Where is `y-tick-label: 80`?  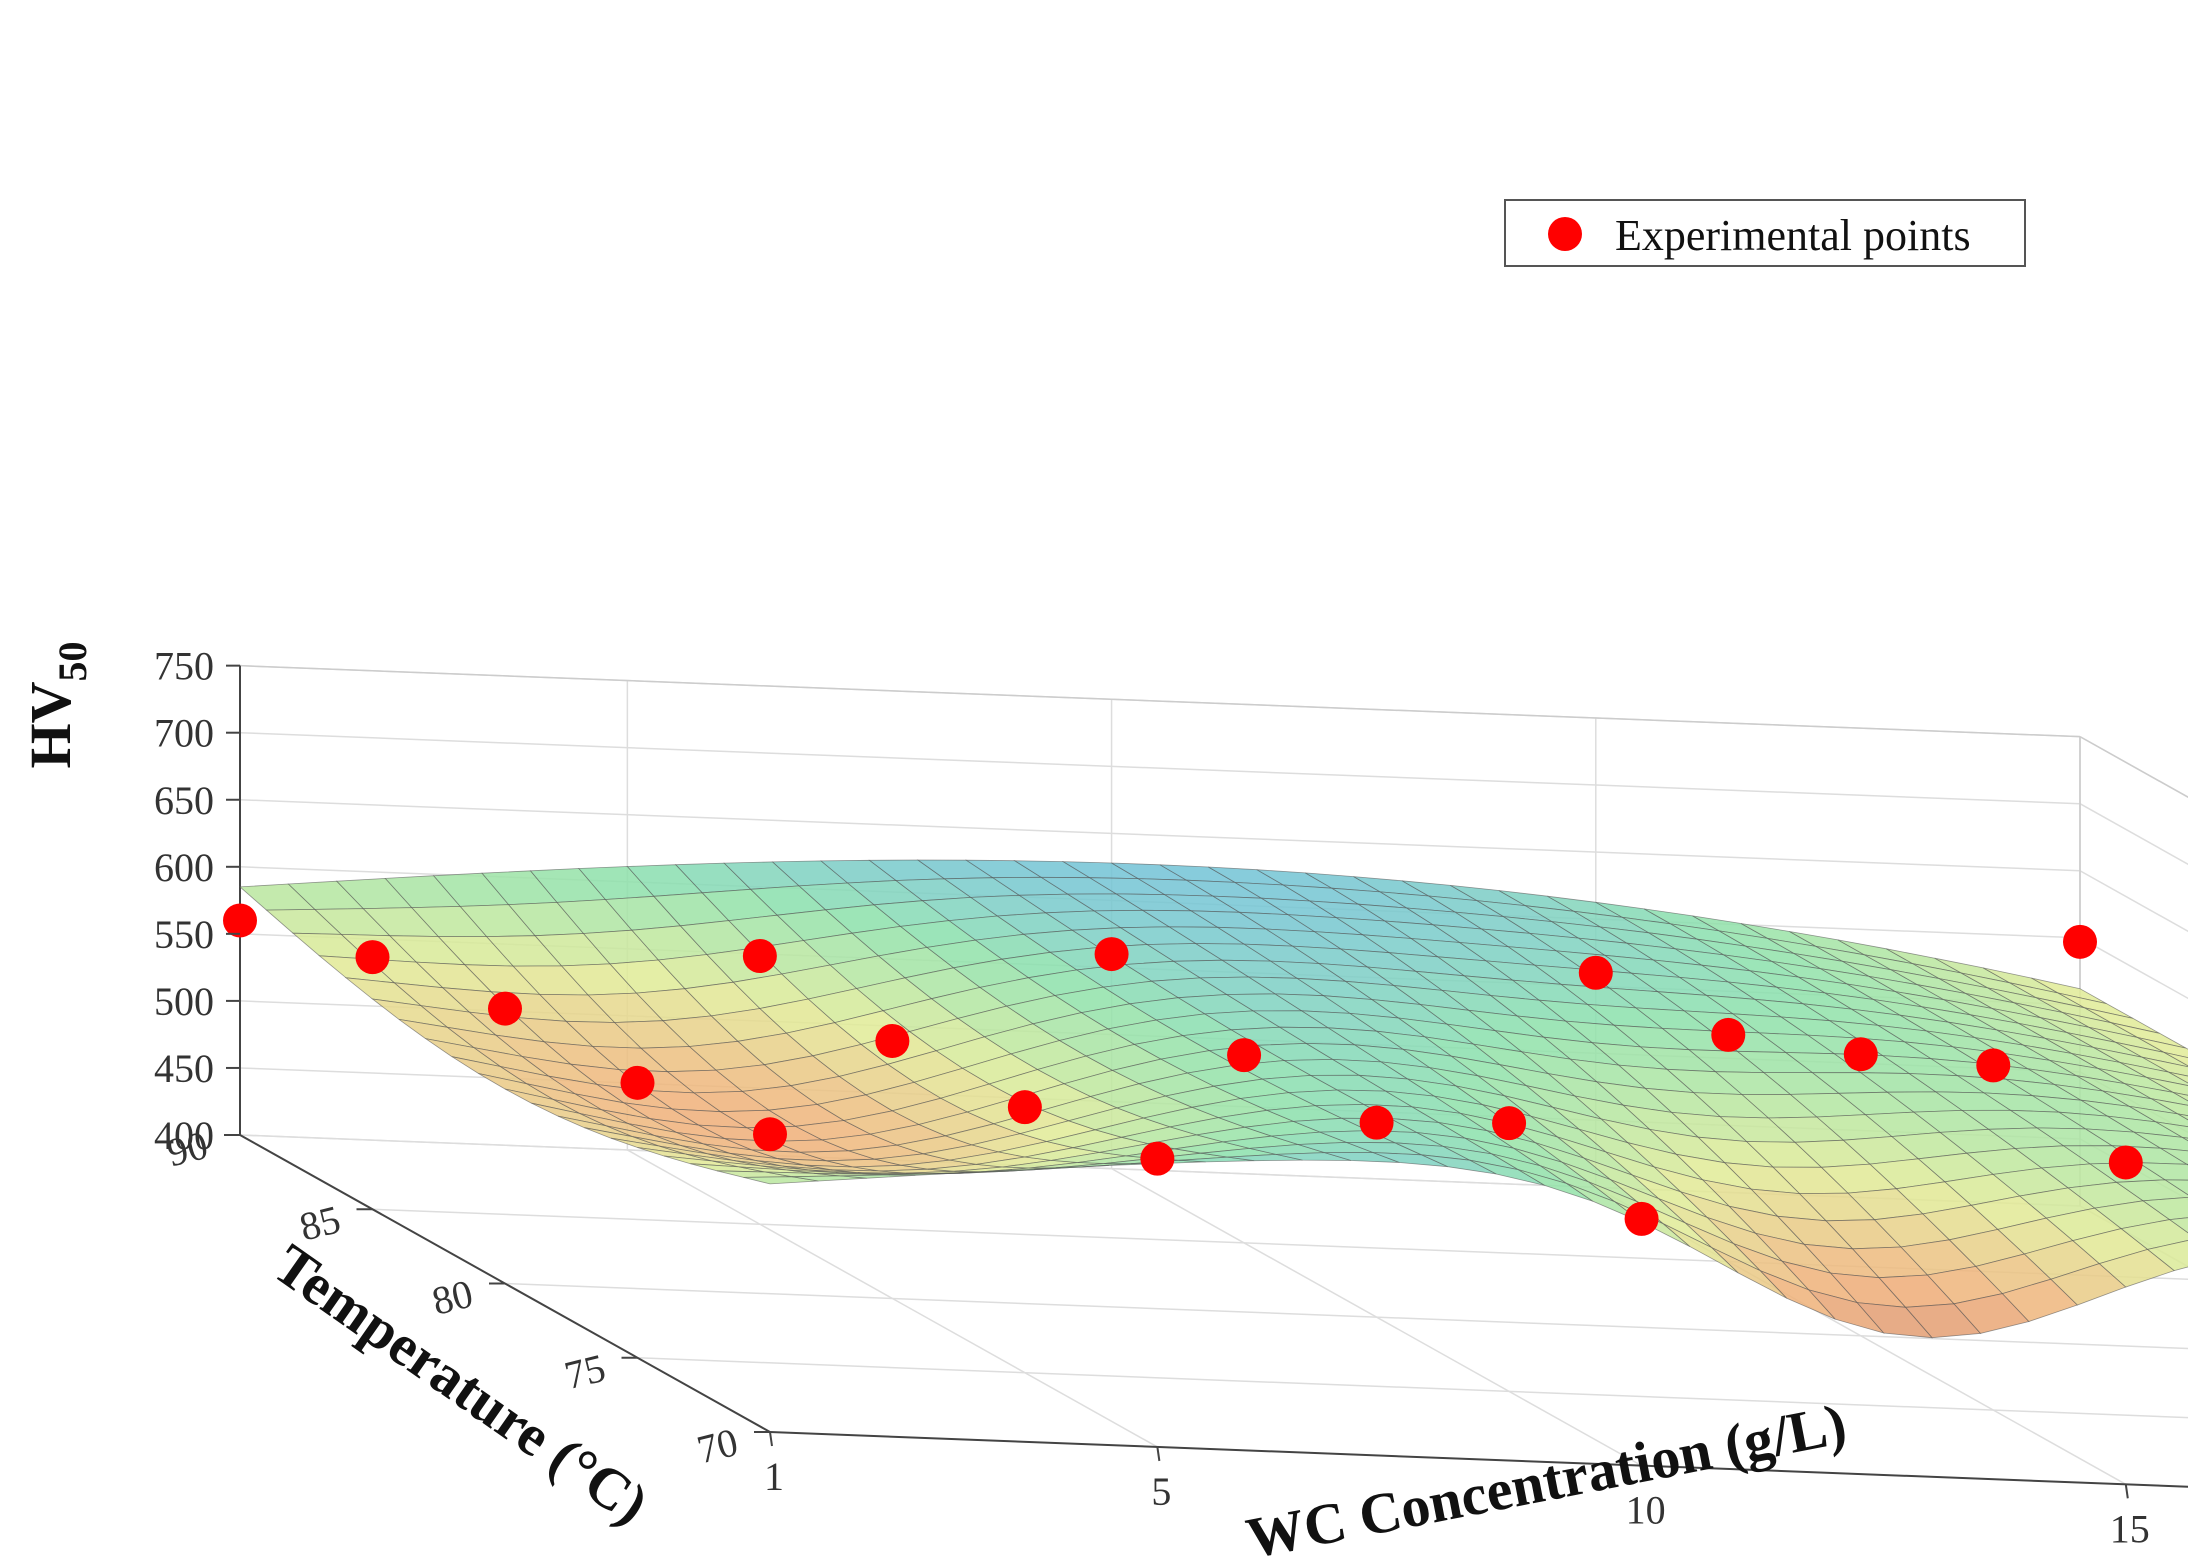 y-tick-label: 80 is located at coordinates (452, 1297).